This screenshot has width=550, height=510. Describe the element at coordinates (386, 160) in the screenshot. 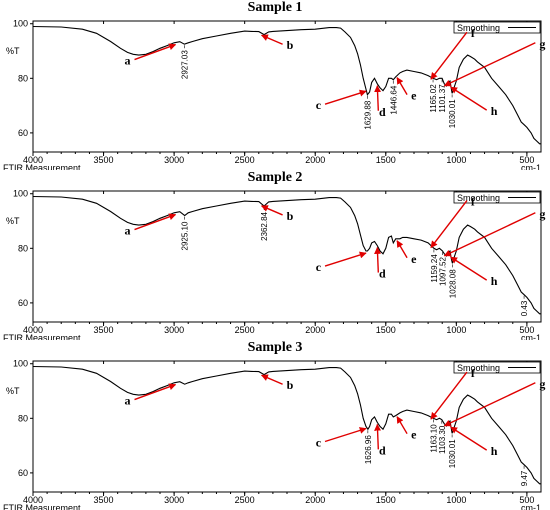

I see `x-tick-label: 1500` at that location.